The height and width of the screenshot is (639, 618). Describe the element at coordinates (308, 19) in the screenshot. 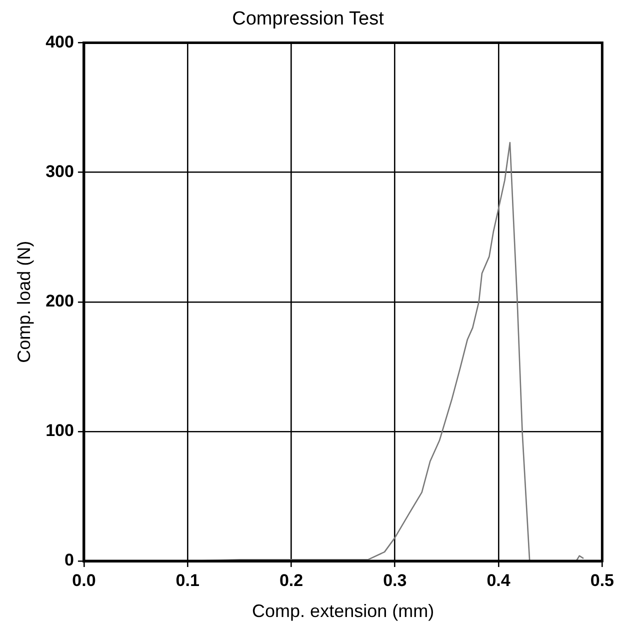

I see `chart-title: Compression Test` at that location.